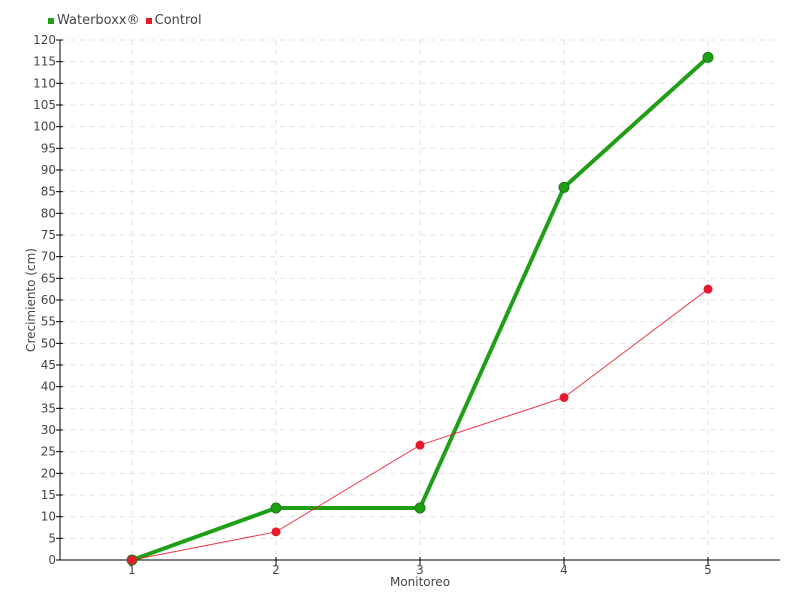  Describe the element at coordinates (564, 570) in the screenshot. I see `x-tick-label: 4` at that location.